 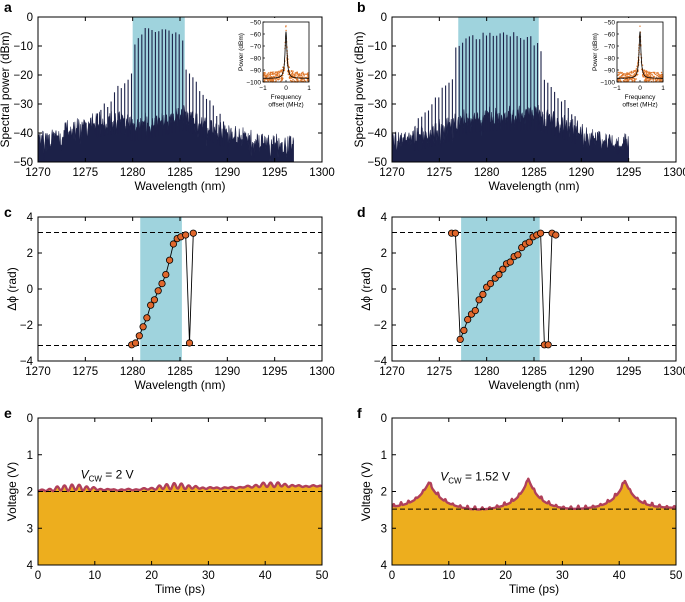 I want to click on y-tick-label: −50, so click(x=23, y=163).